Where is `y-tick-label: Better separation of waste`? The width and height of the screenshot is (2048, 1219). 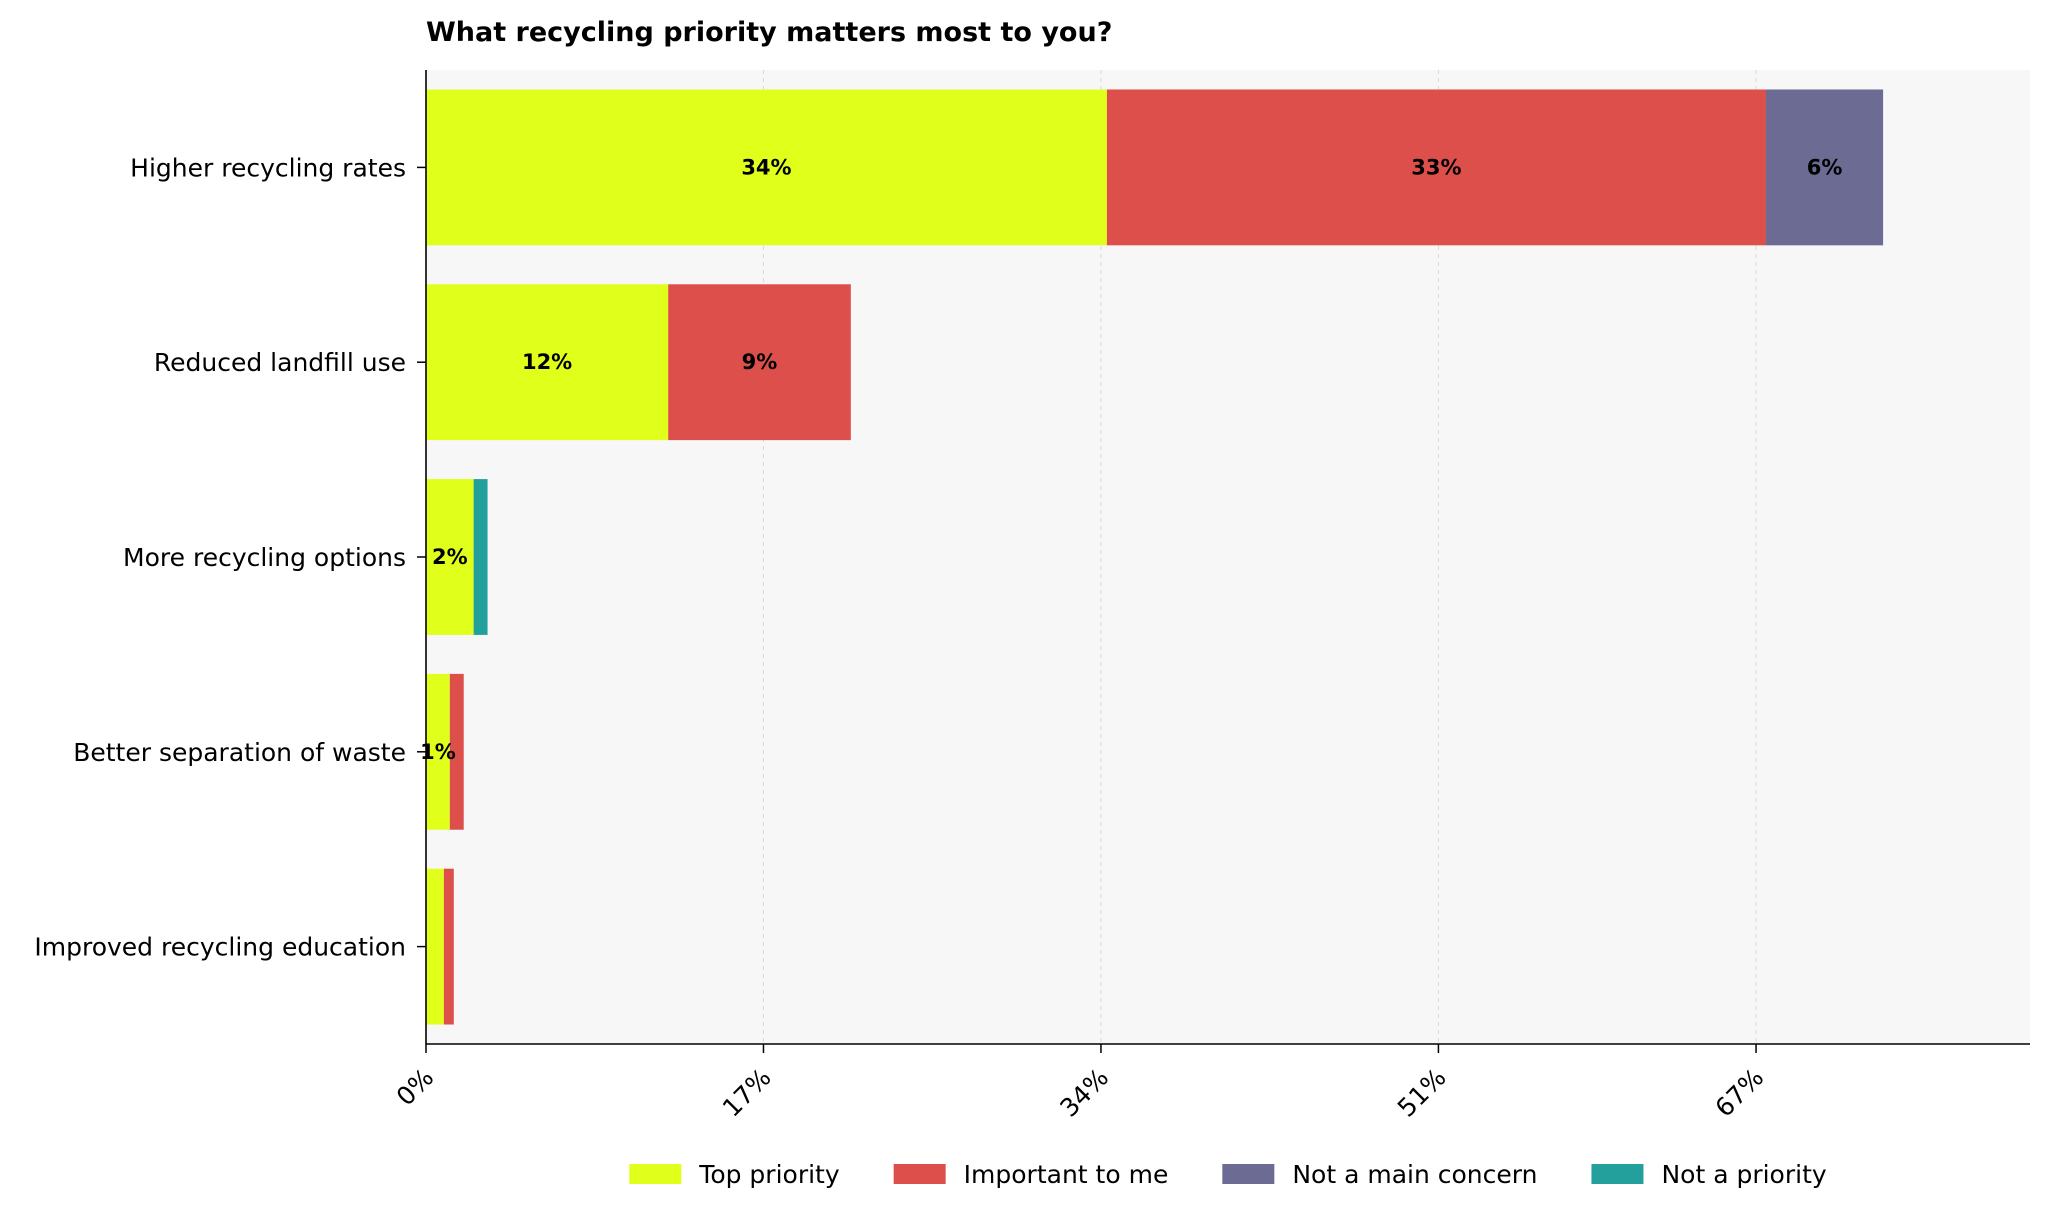
y-tick-label: Better separation of waste is located at coordinates (239, 752).